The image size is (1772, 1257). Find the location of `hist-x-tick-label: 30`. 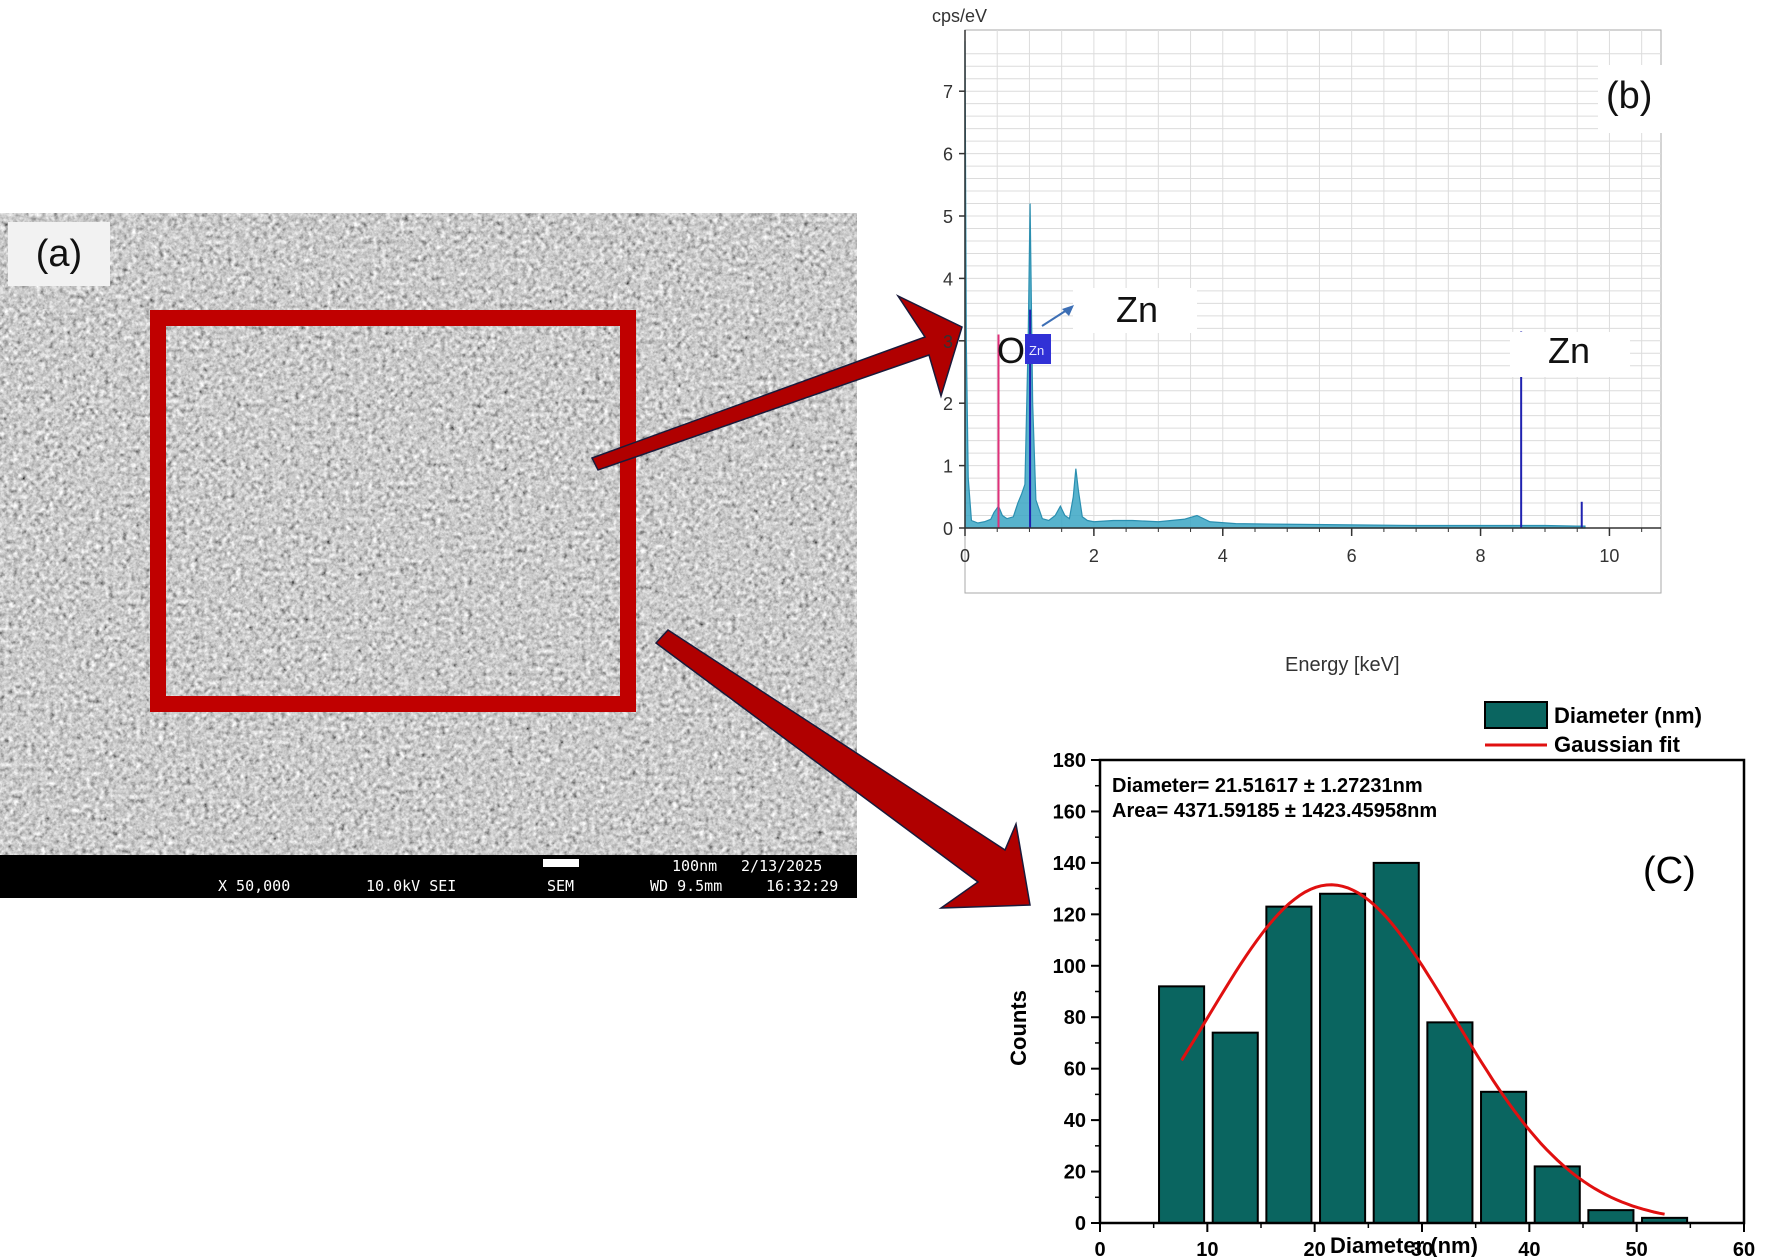

hist-x-tick-label: 30 is located at coordinates (1422, 1248).